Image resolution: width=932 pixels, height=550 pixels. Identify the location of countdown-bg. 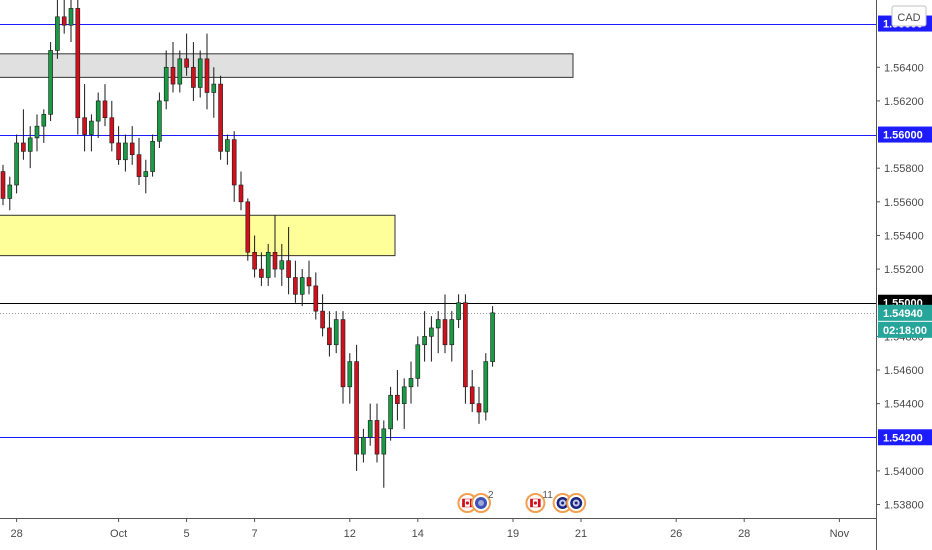
(905, 329).